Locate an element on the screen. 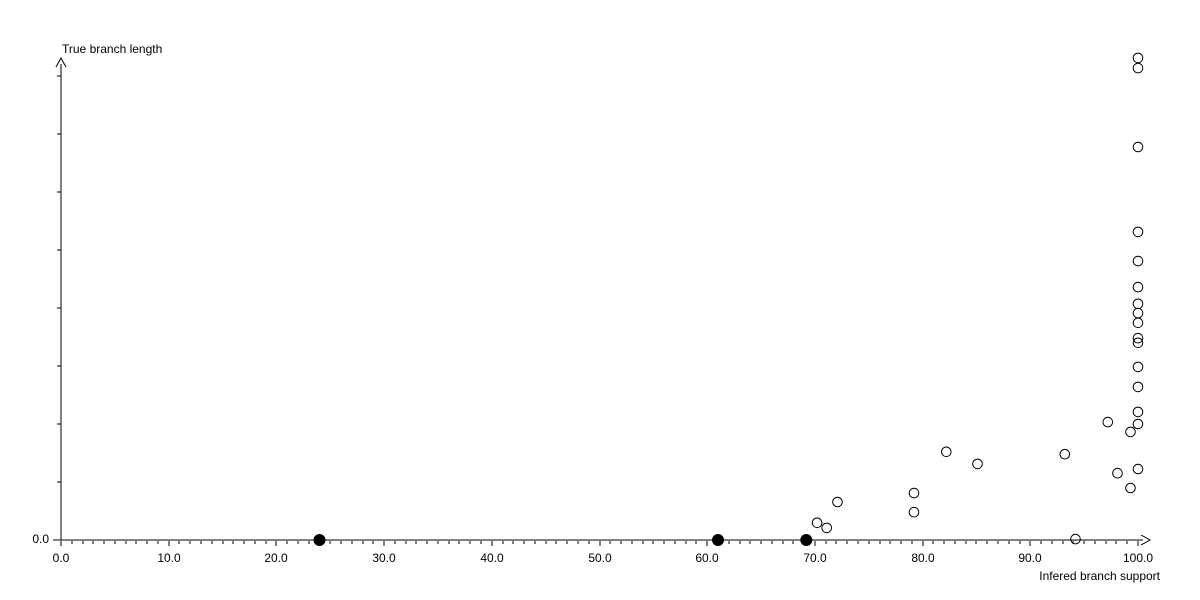 The width and height of the screenshot is (1200, 600). x-axis-arrowhead is located at coordinates (1146, 540).